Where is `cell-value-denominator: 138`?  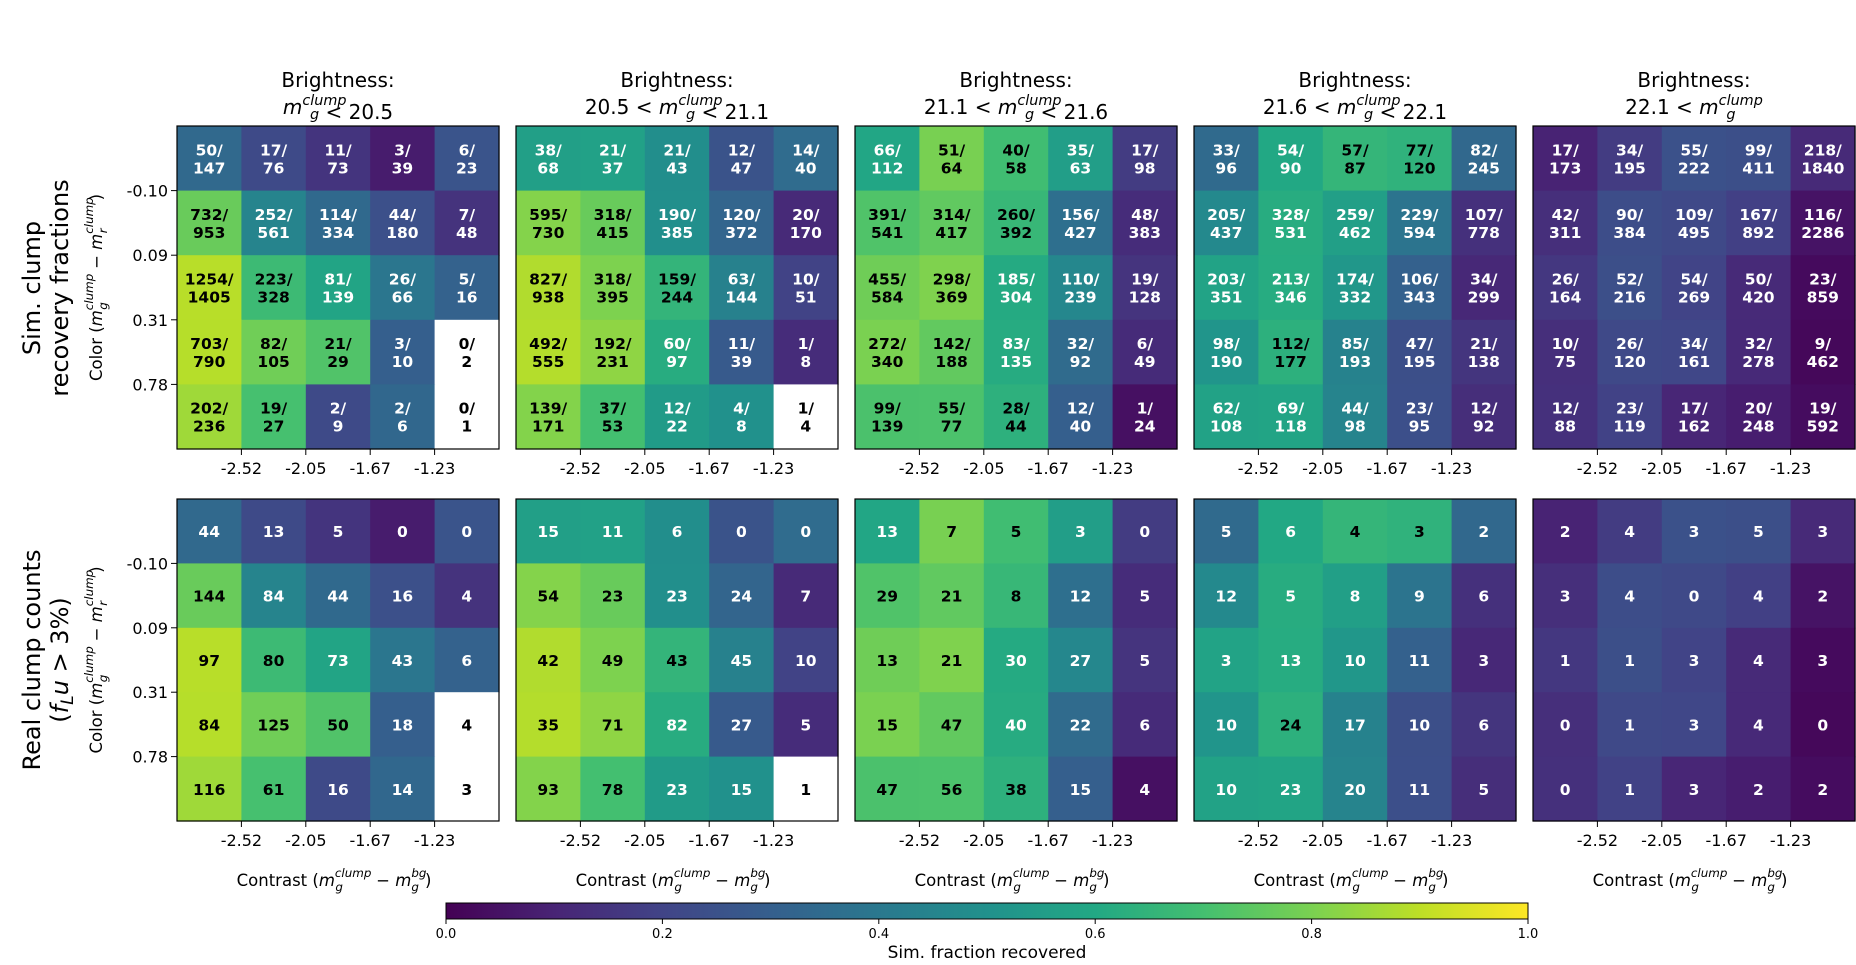 cell-value-denominator: 138 is located at coordinates (1484, 362).